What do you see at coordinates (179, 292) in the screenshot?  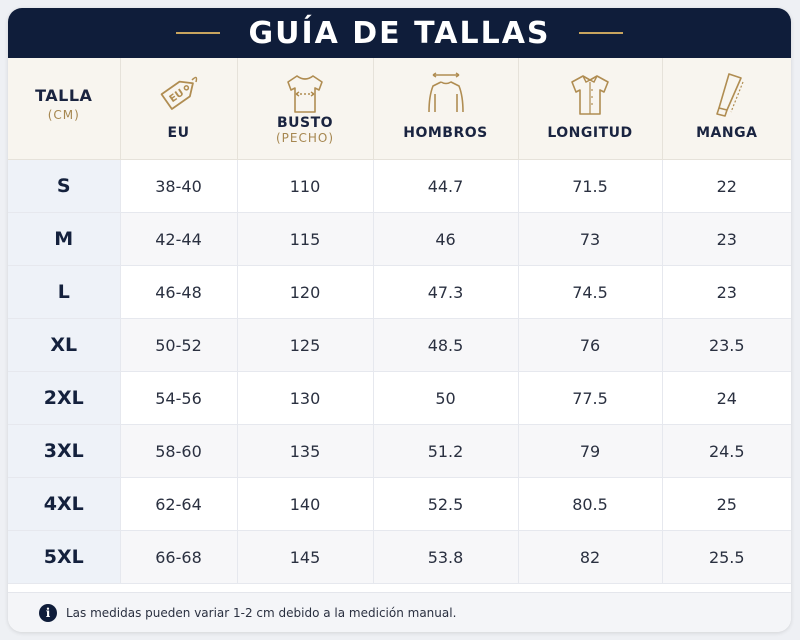 I see `eu-cell: 46-48` at bounding box center [179, 292].